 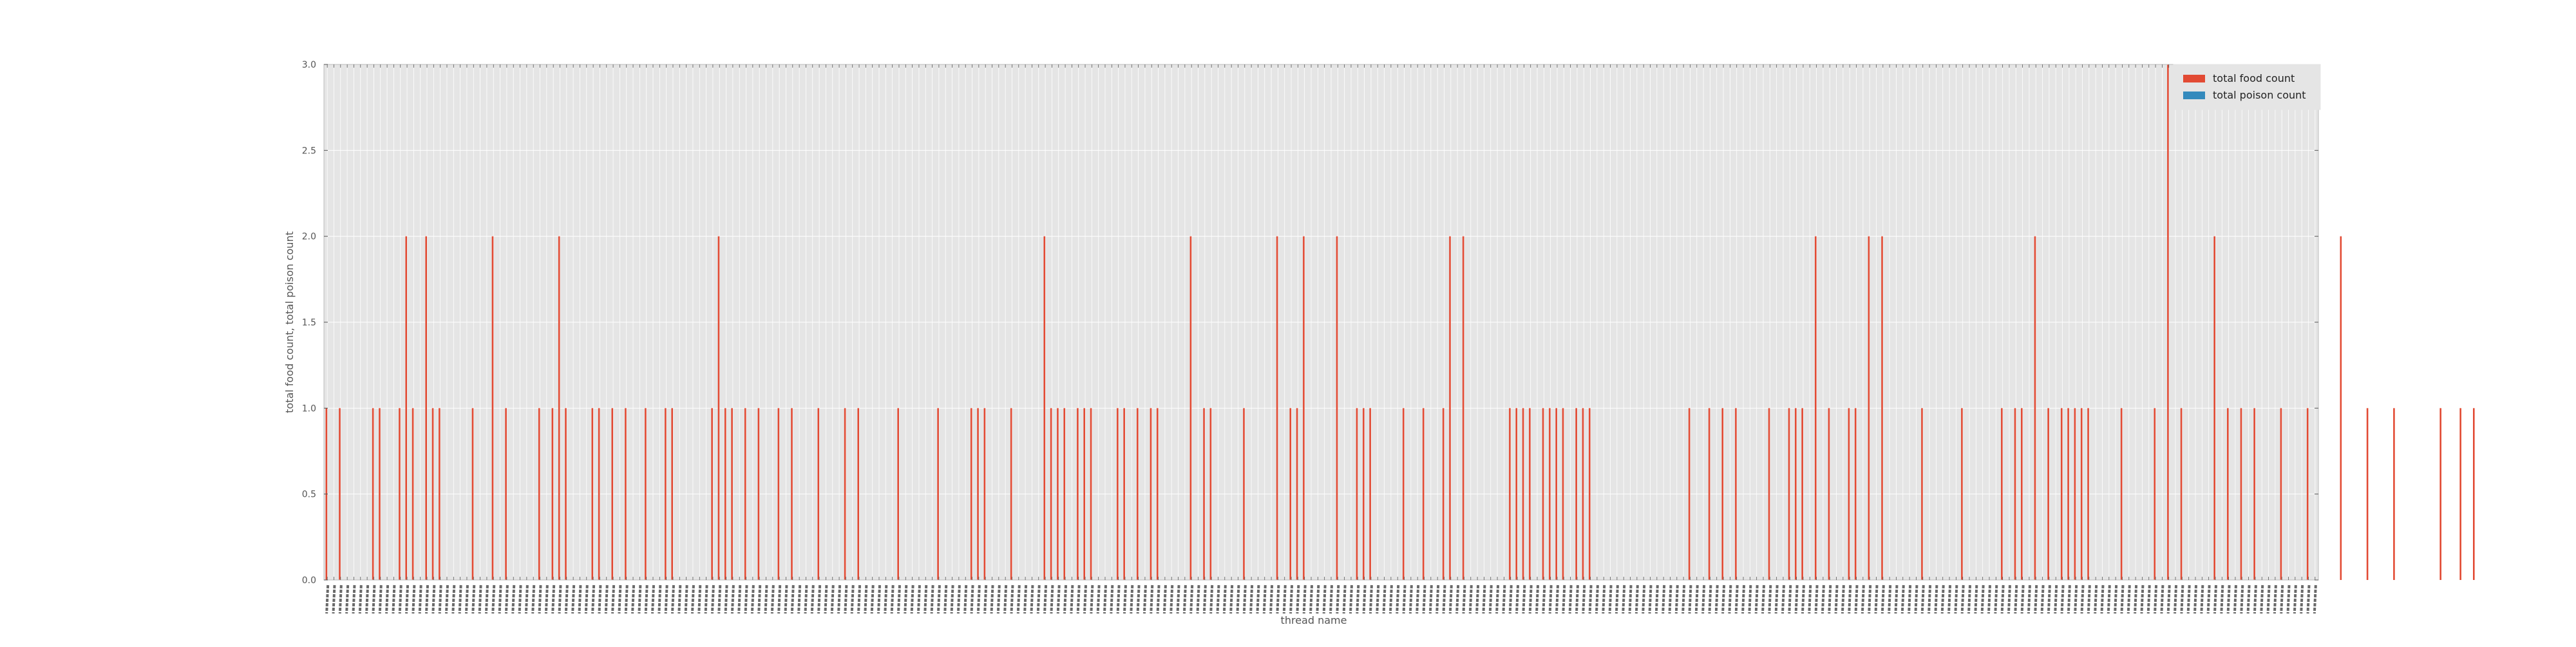 I want to click on legend-swatch-poison, so click(x=2194, y=95).